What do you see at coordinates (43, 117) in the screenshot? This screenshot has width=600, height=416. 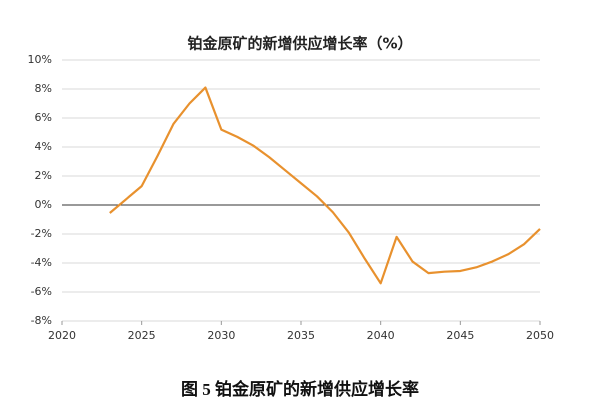 I see `y-tick-label: 6%` at bounding box center [43, 117].